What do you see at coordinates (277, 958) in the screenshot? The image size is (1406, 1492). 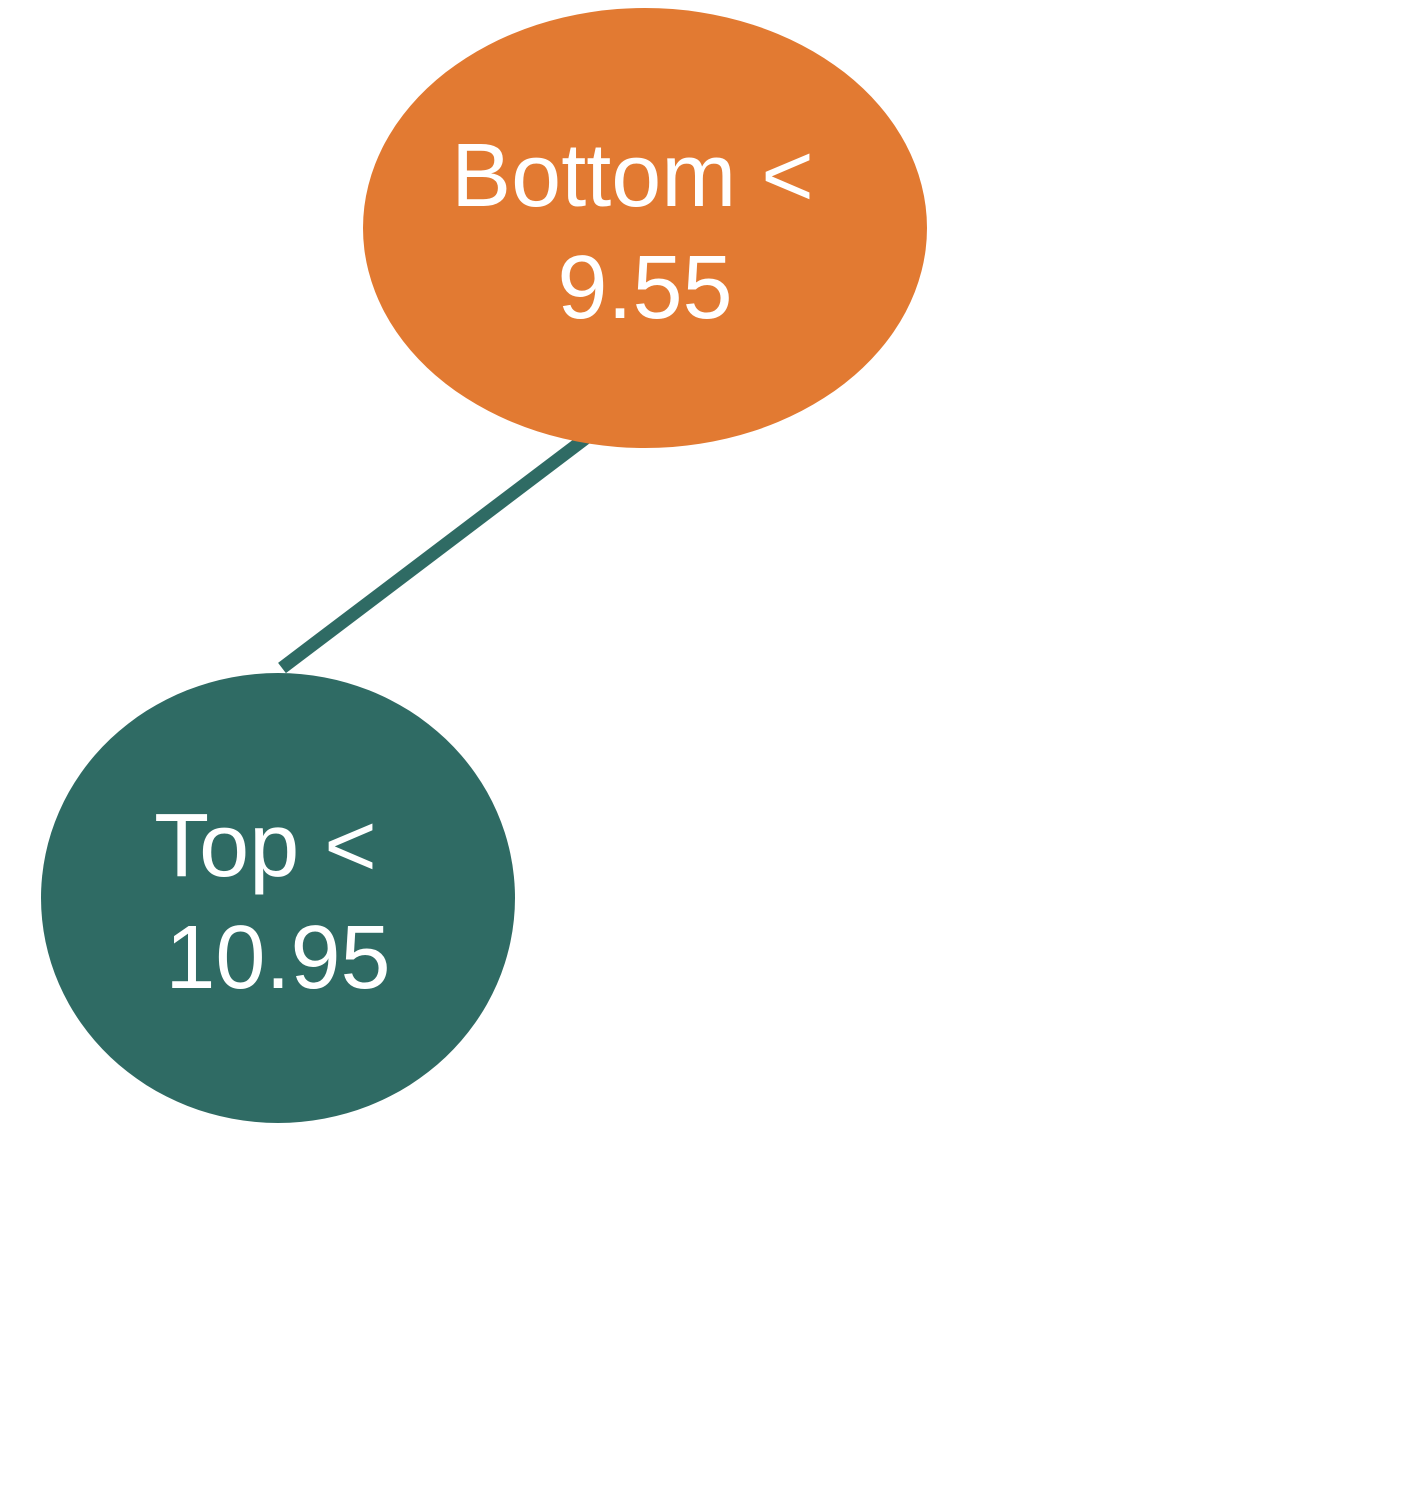 I see `left-child-node-label-line2: 10.95` at bounding box center [277, 958].